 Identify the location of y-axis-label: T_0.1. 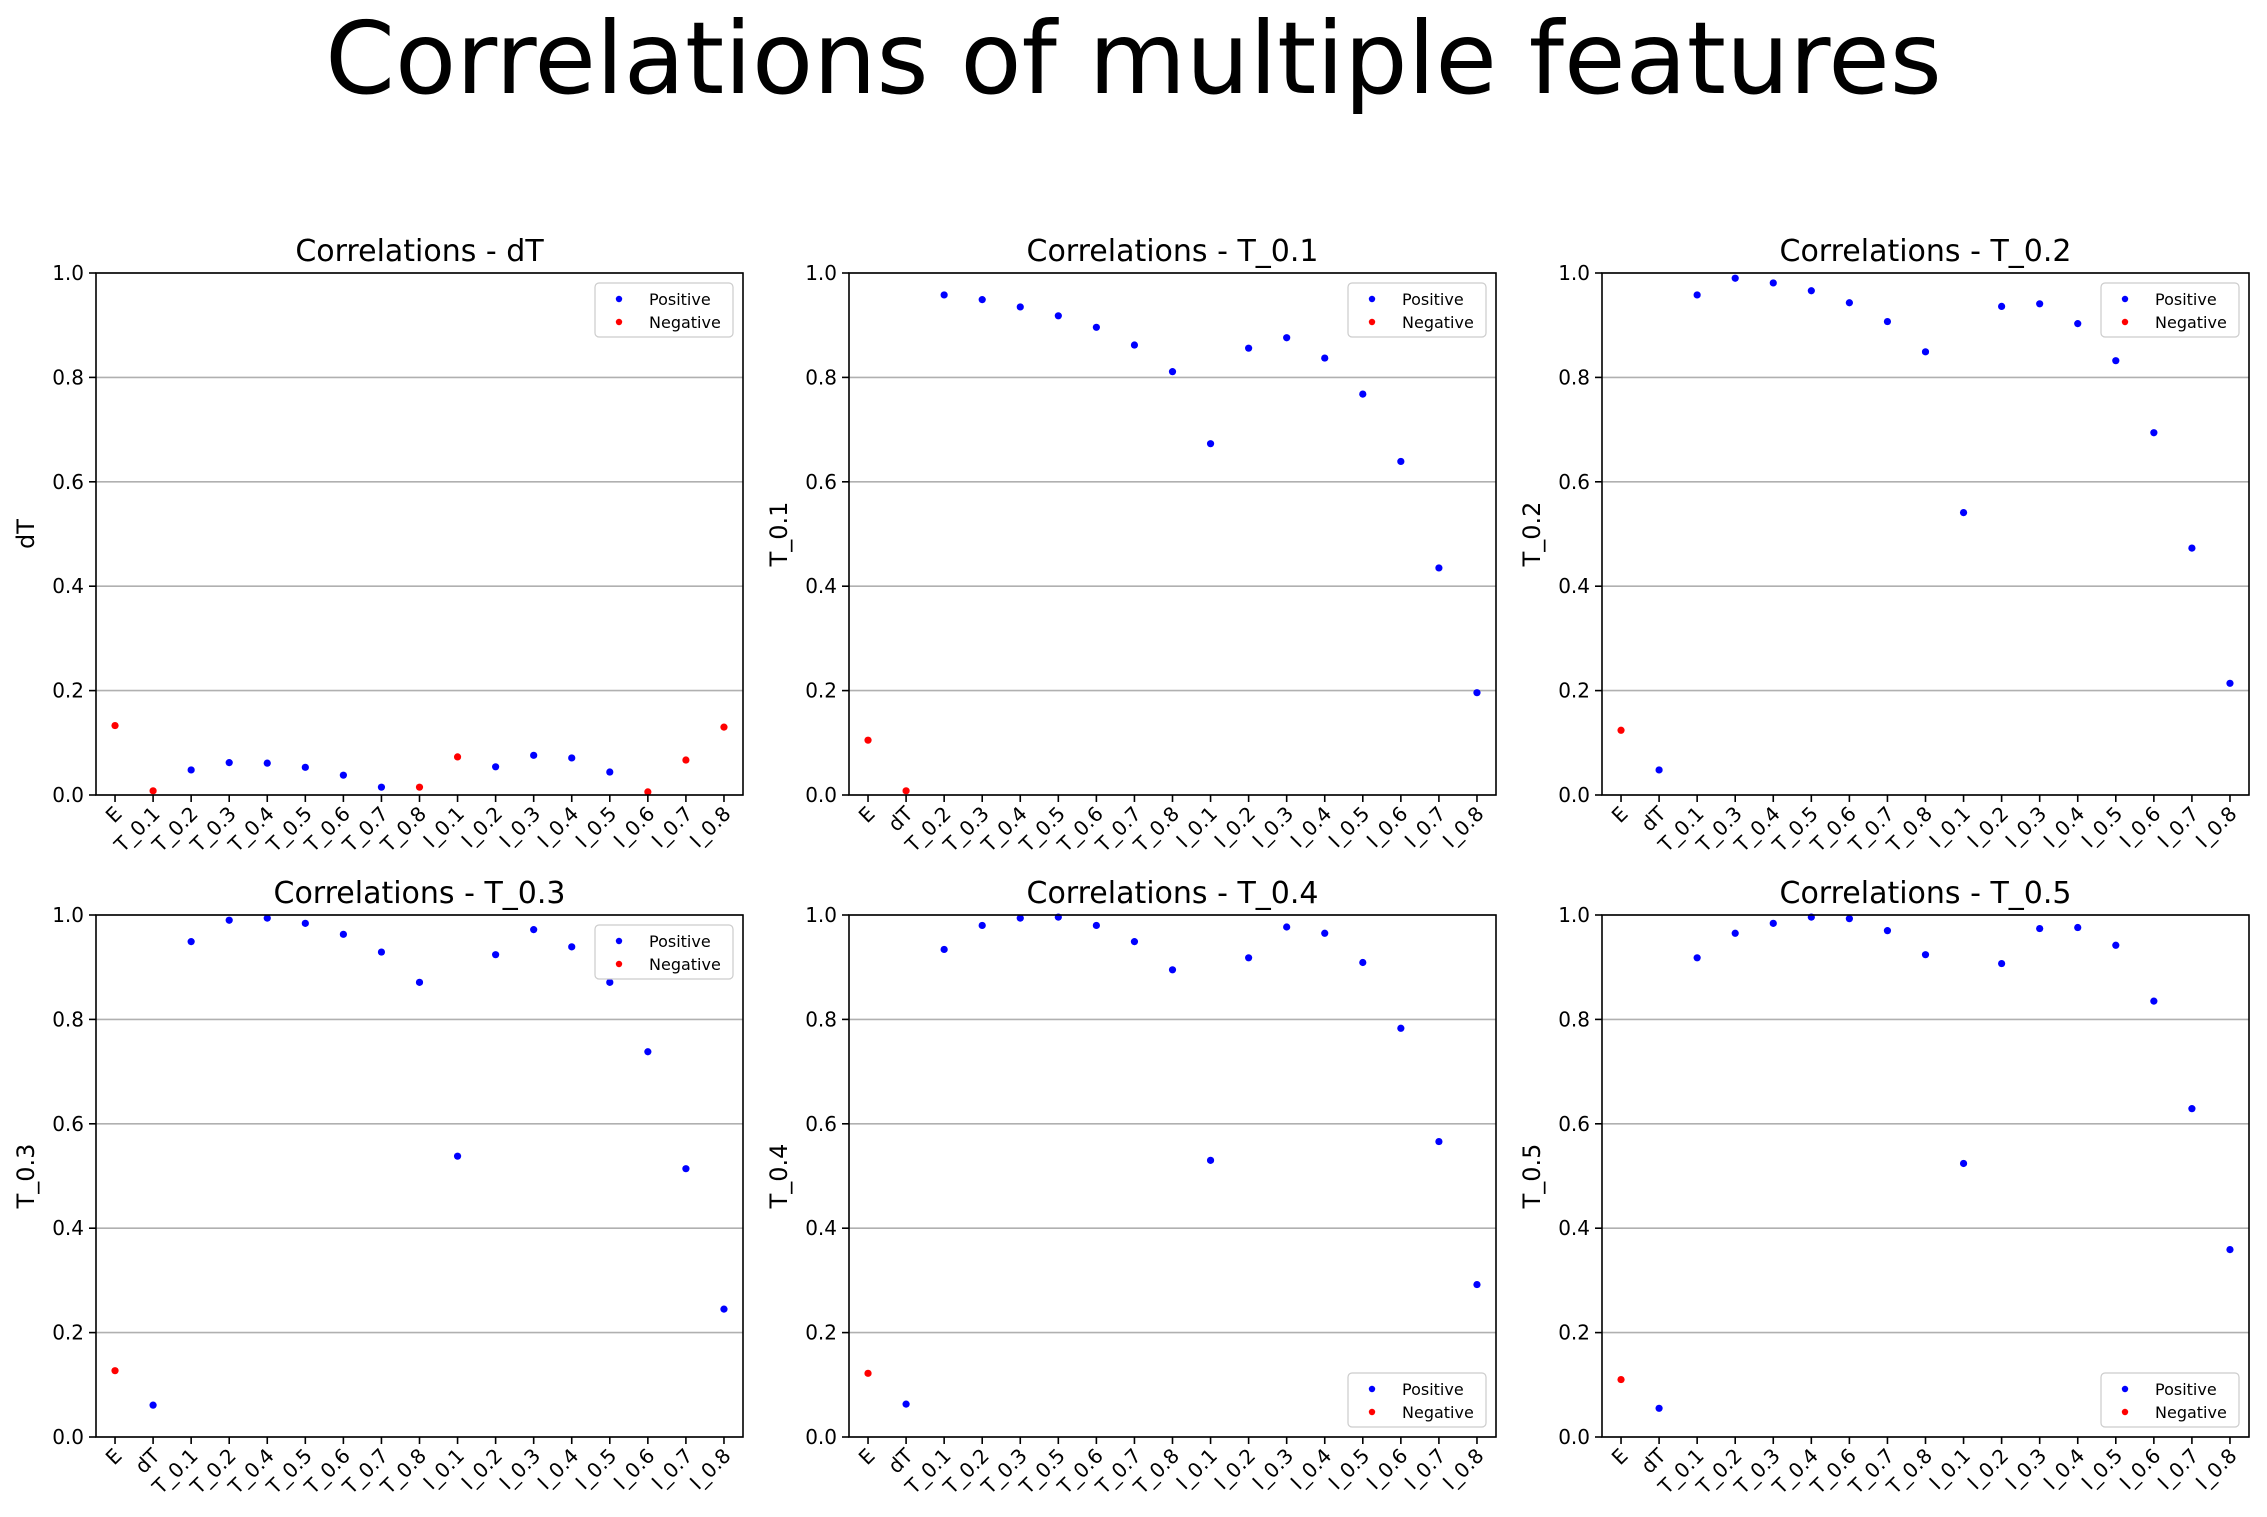
(779, 535).